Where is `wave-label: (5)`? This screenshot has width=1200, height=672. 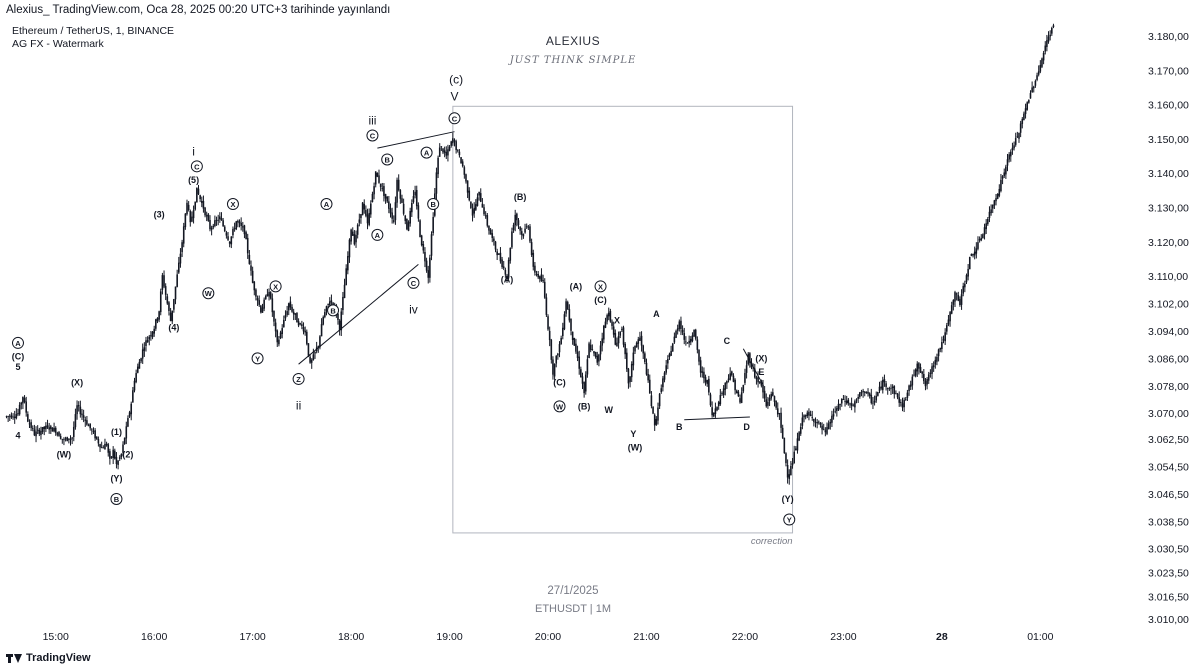 wave-label: (5) is located at coordinates (193, 180).